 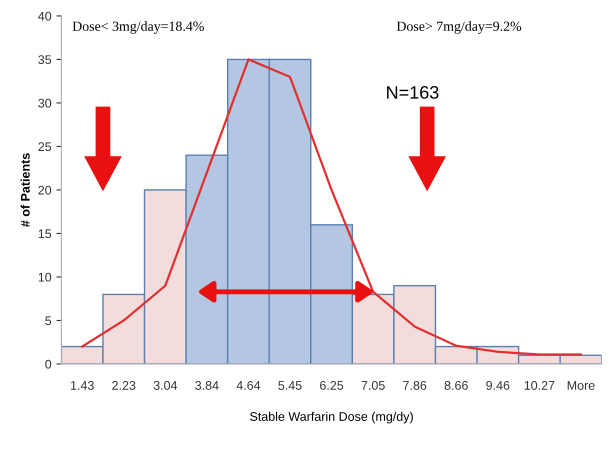 I want to click on x-axis-title: Stable Warfarin Dose (mg/dy), so click(x=331, y=418).